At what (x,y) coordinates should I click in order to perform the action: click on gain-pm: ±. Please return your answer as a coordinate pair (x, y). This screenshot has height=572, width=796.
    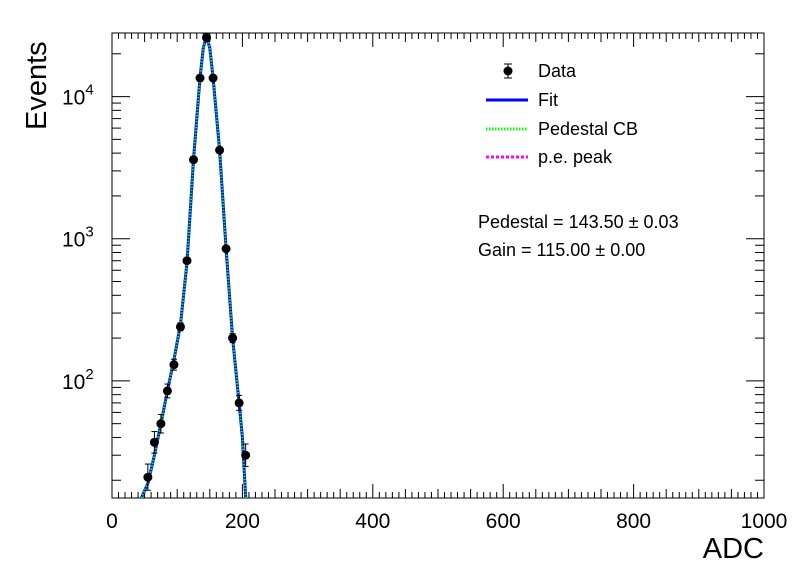
    Looking at the image, I should click on (600, 250).